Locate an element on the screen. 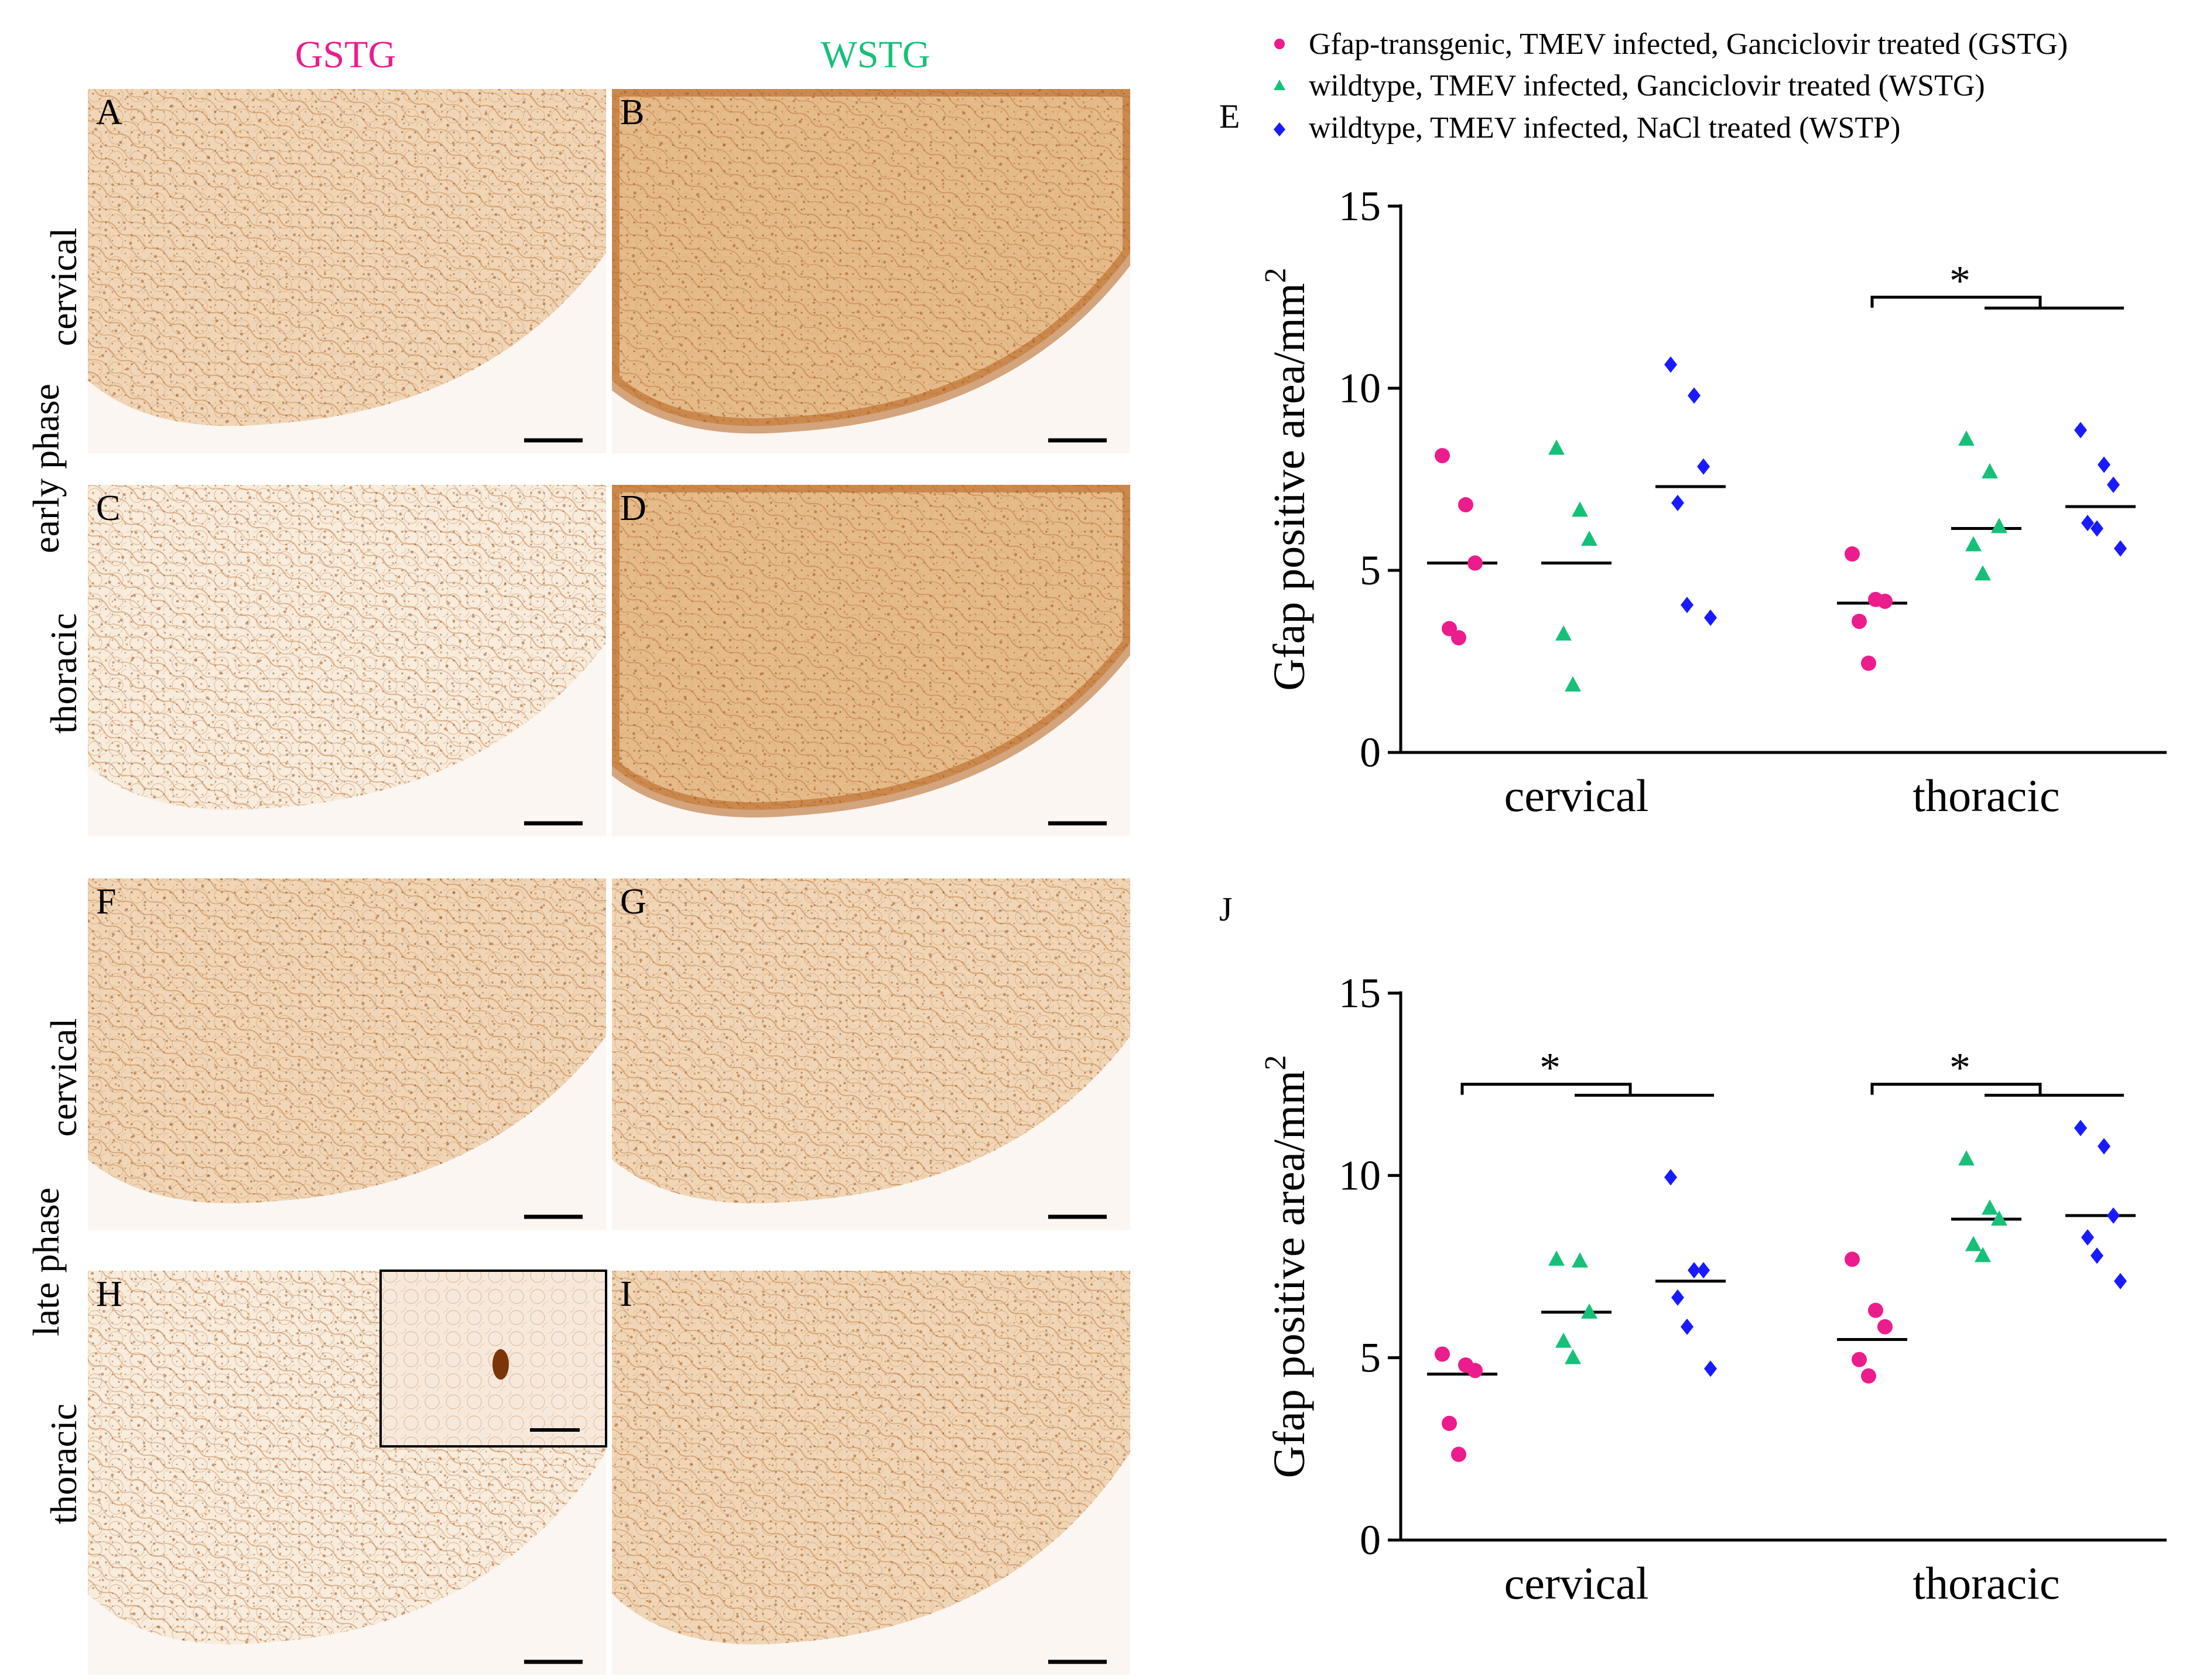 The width and height of the screenshot is (2193, 1680). phase-label-early: early phase is located at coordinates (46, 468).